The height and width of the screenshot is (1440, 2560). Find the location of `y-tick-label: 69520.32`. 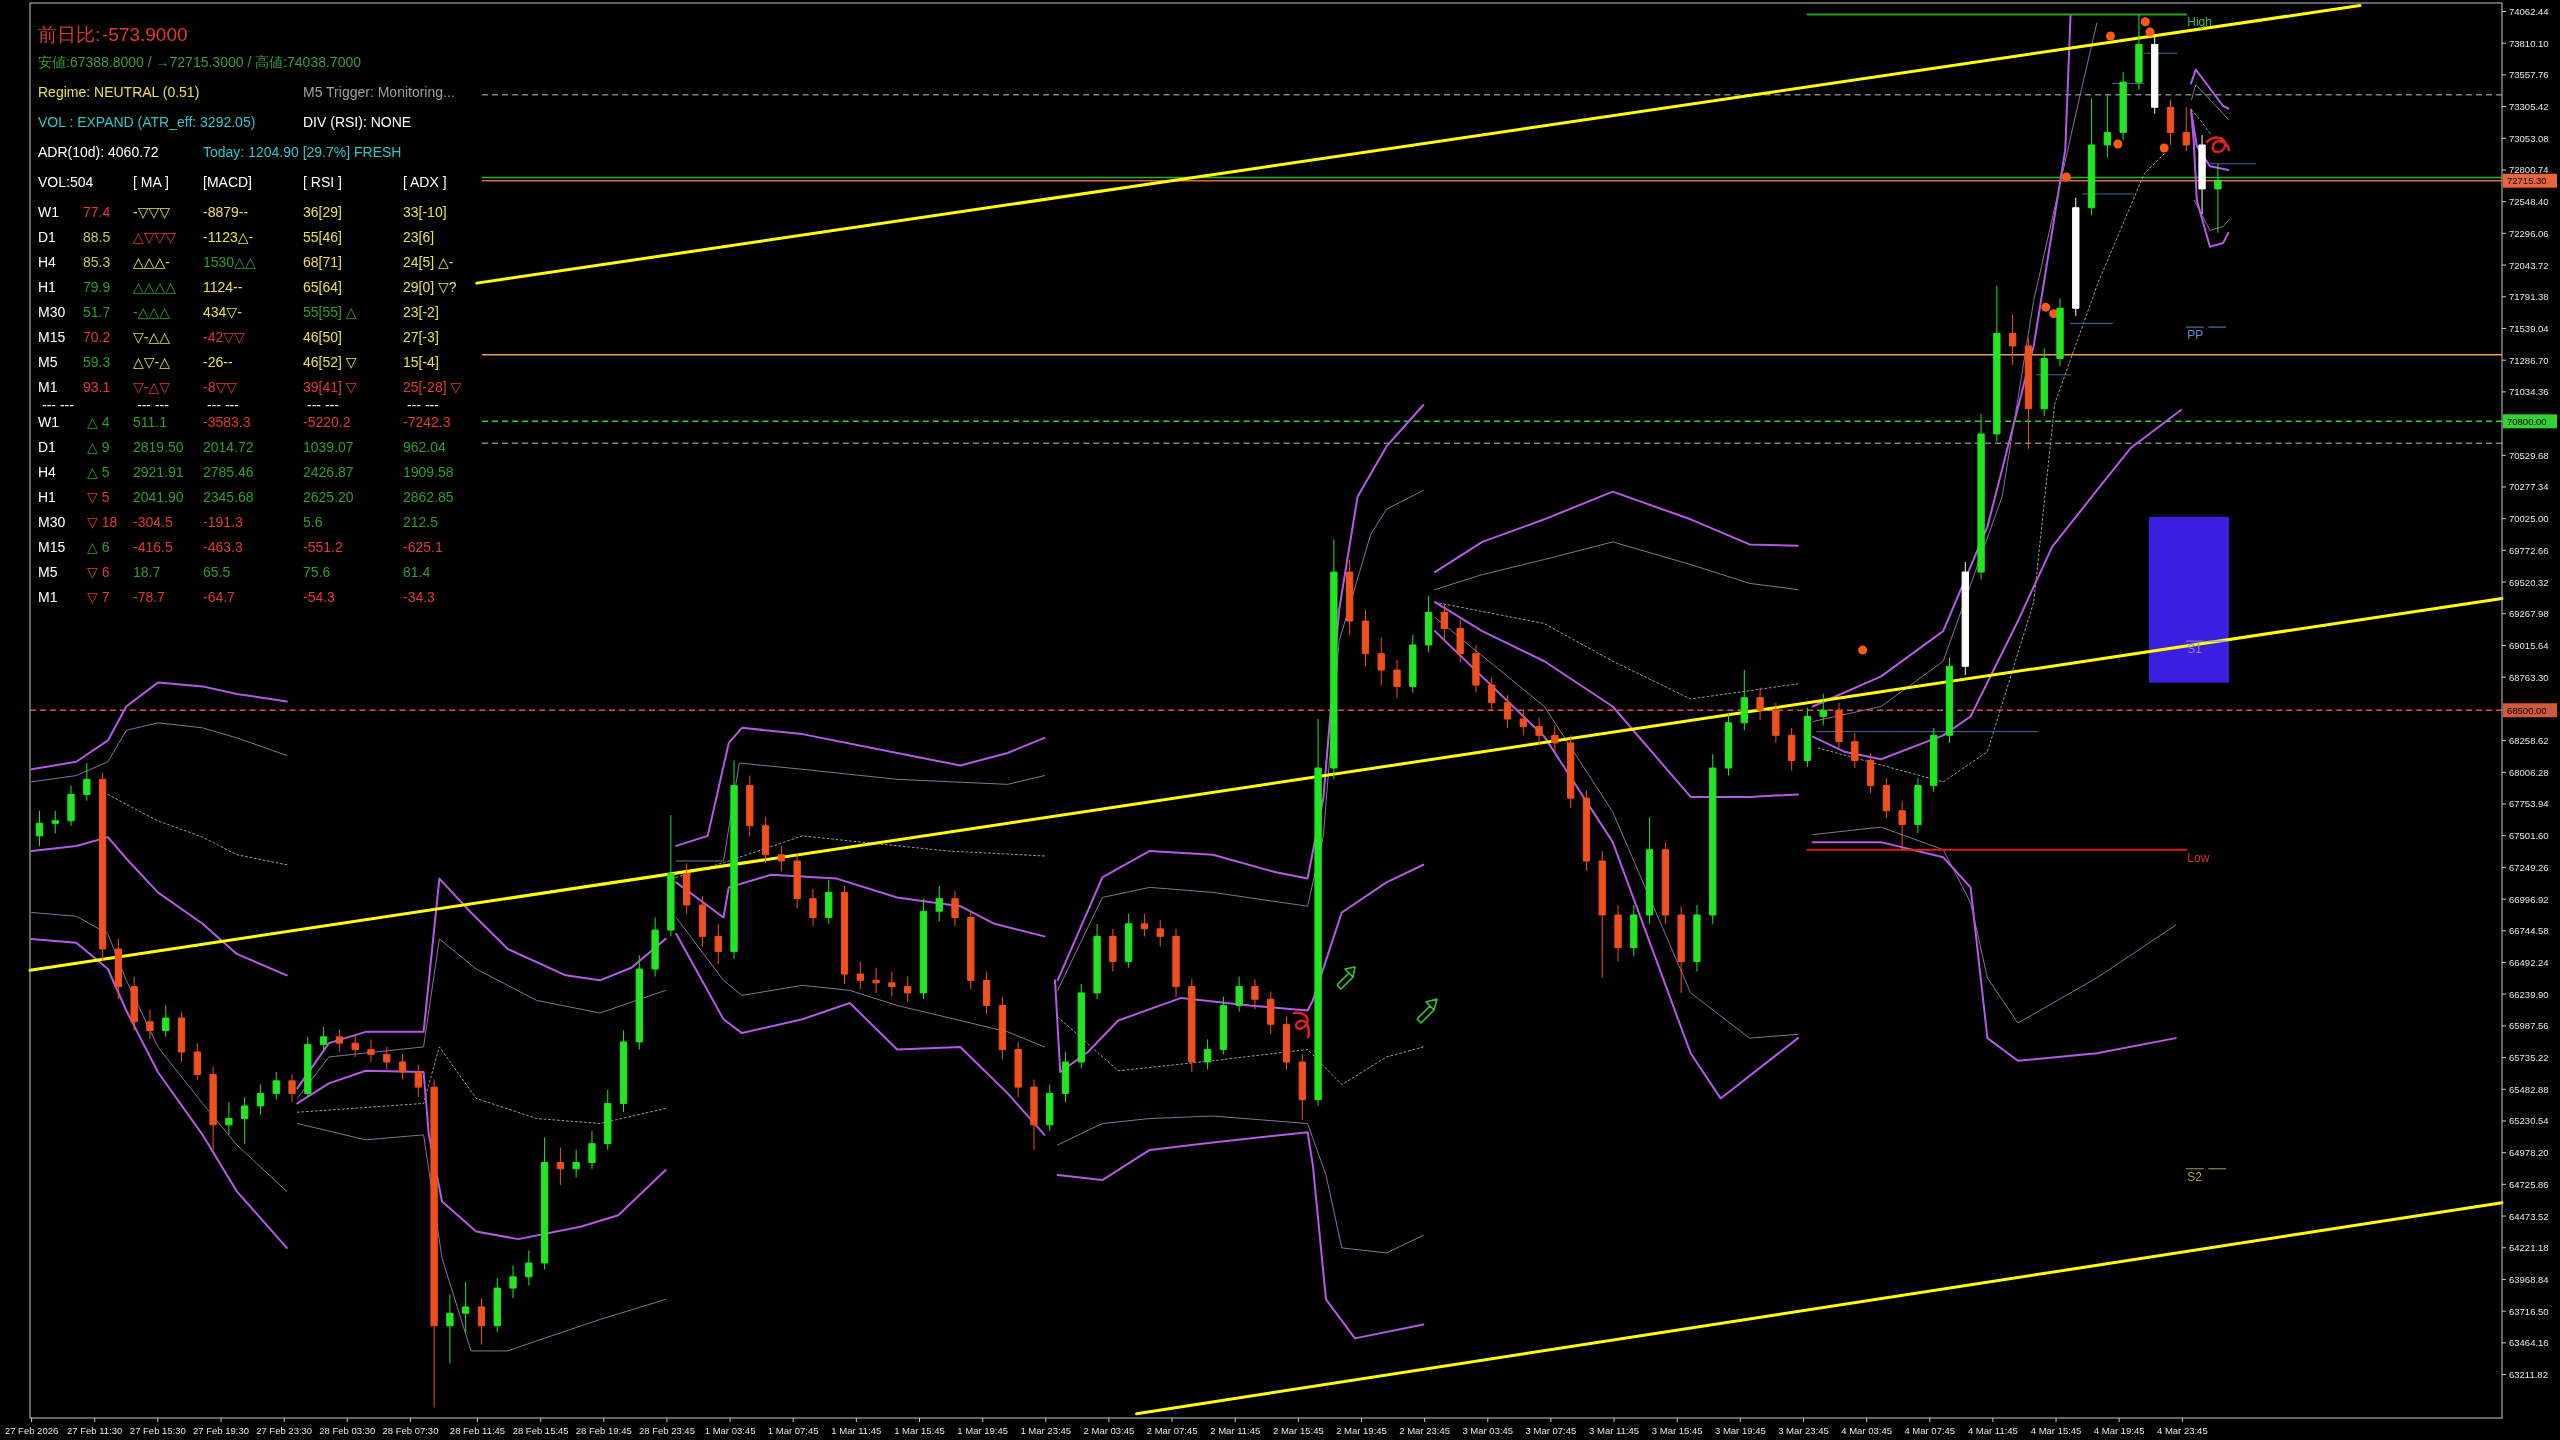

y-tick-label: 69520.32 is located at coordinates (2529, 582).